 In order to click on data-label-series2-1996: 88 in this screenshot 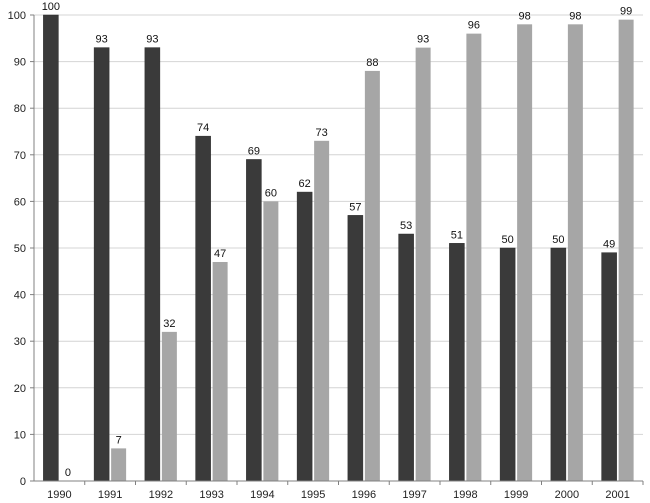, I will do `click(372, 63)`.